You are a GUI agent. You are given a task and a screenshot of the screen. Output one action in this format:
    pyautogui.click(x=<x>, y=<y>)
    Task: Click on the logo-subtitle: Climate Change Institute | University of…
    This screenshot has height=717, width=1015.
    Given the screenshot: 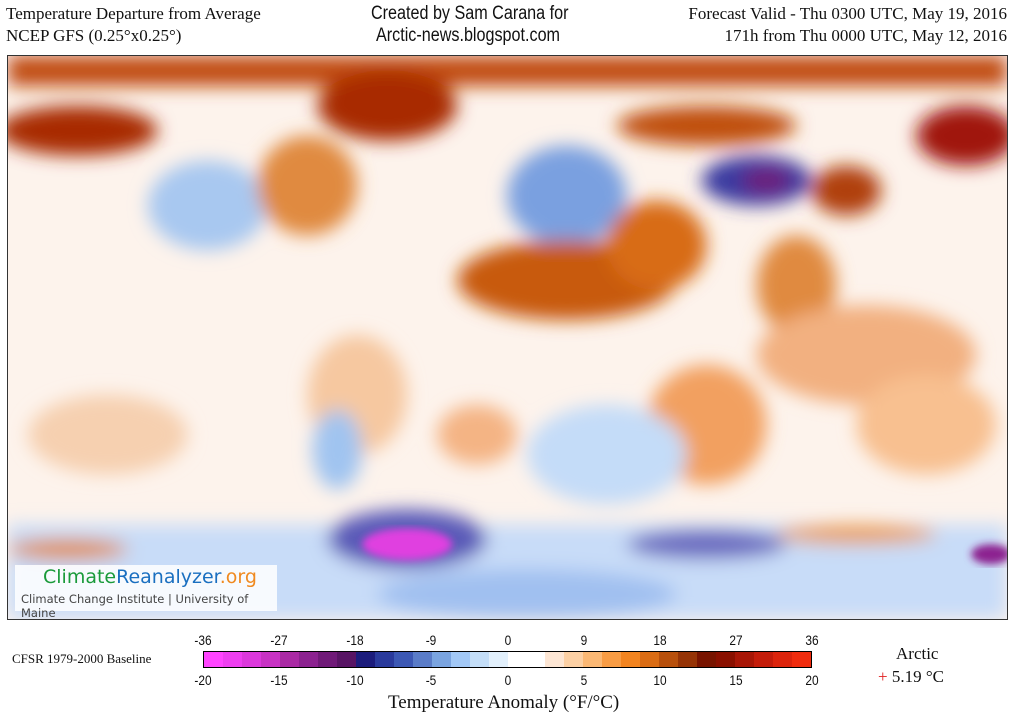 What is the action you would take?
    pyautogui.click(x=135, y=606)
    